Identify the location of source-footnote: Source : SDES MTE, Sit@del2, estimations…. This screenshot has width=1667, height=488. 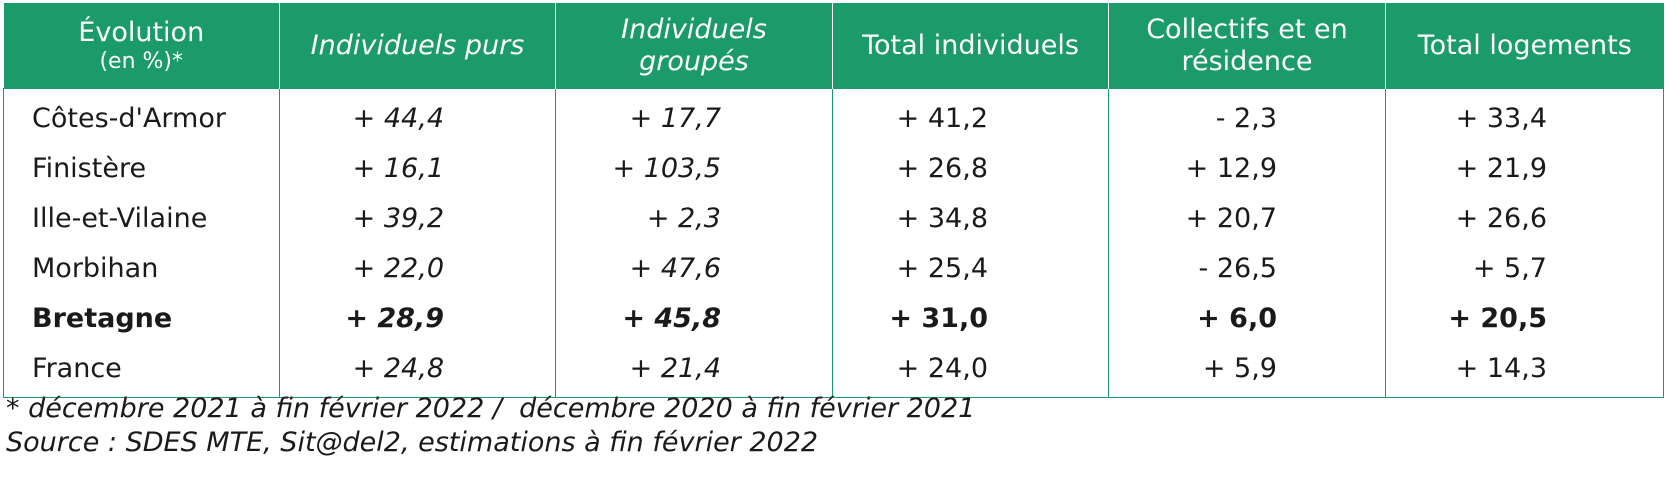
(412, 442).